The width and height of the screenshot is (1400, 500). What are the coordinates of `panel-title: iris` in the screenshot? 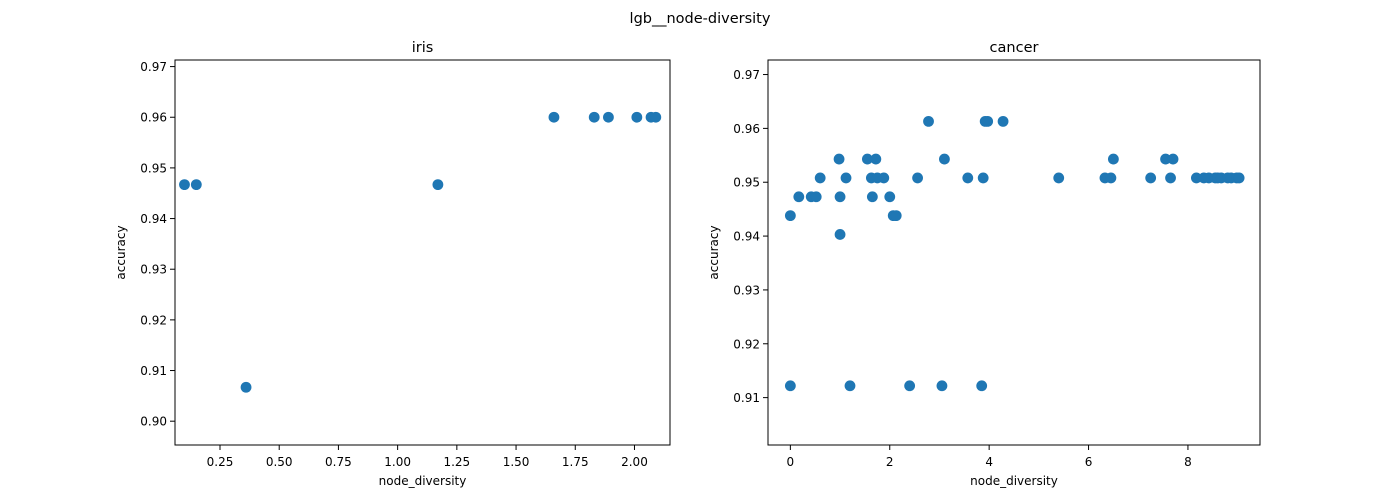 It's located at (423, 48).